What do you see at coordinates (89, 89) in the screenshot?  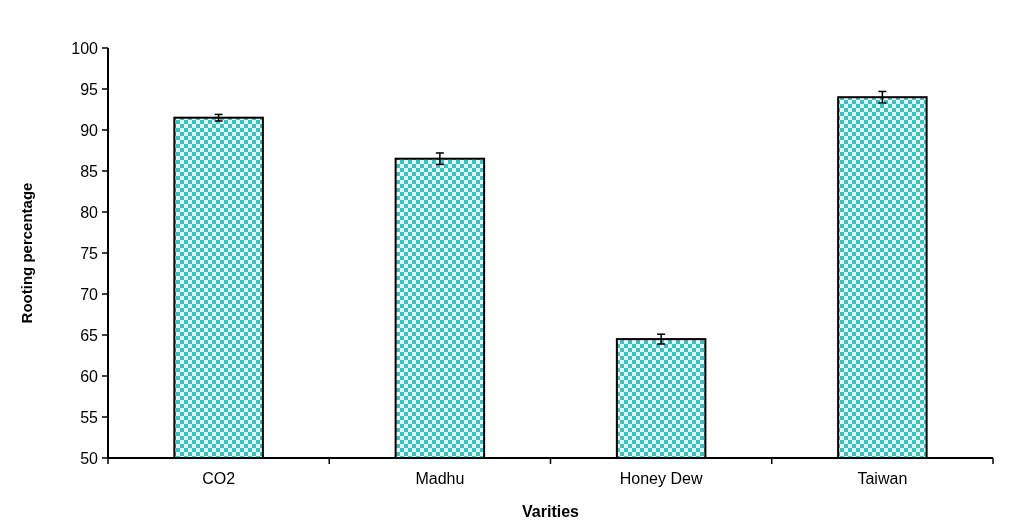 I see `y-tick-label: 95` at bounding box center [89, 89].